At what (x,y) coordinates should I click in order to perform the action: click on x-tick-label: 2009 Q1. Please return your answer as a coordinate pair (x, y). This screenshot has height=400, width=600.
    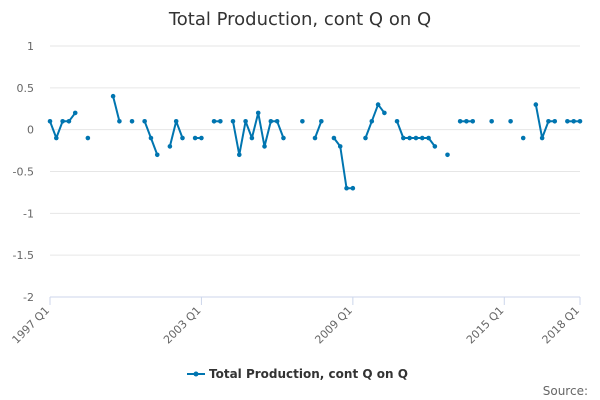
    Looking at the image, I should click on (333, 325).